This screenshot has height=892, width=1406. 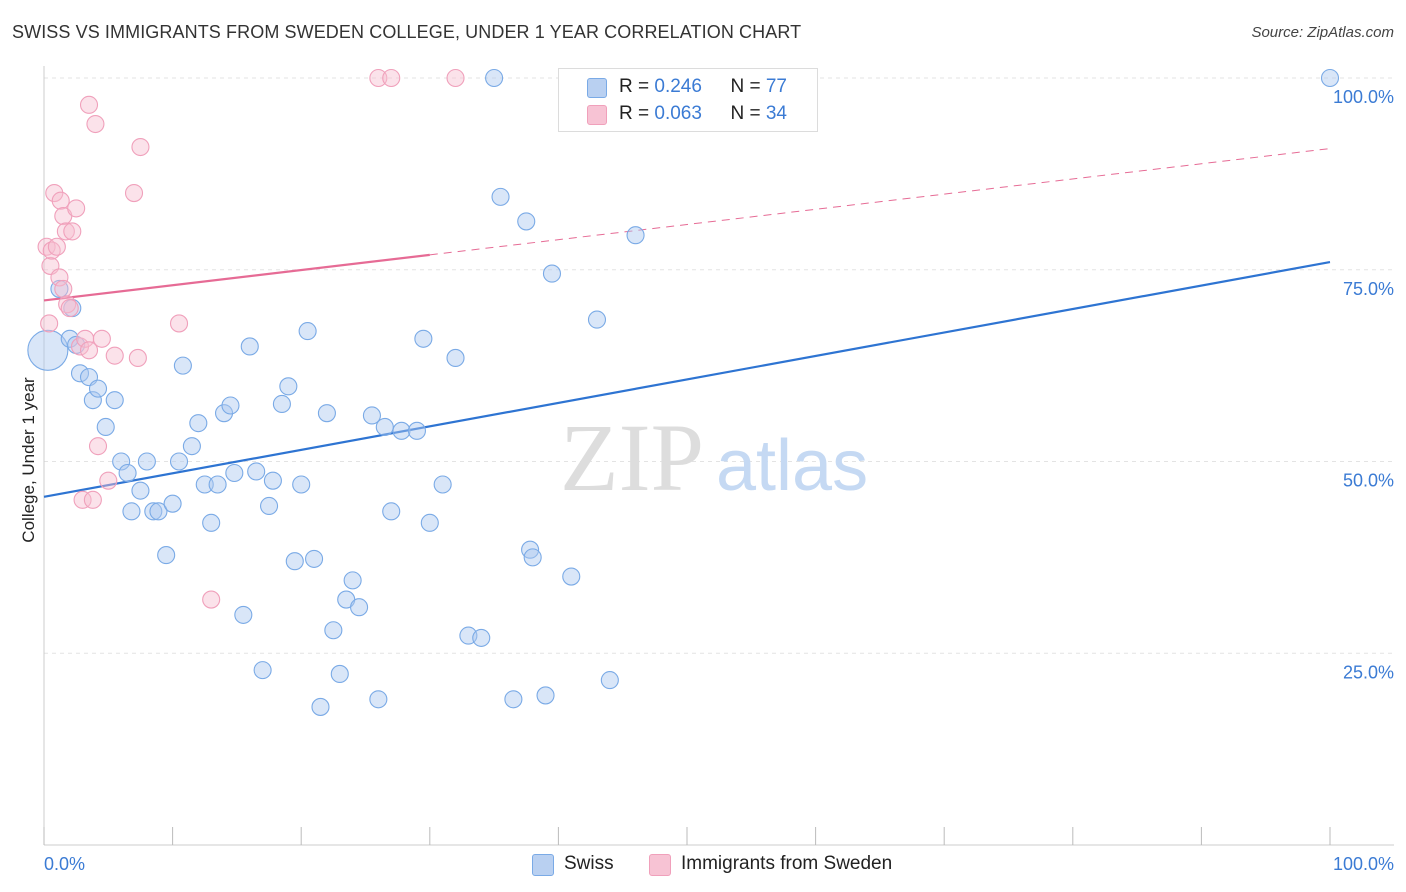 I want to click on bottom-swiss-label: Swiss, so click(x=589, y=863).